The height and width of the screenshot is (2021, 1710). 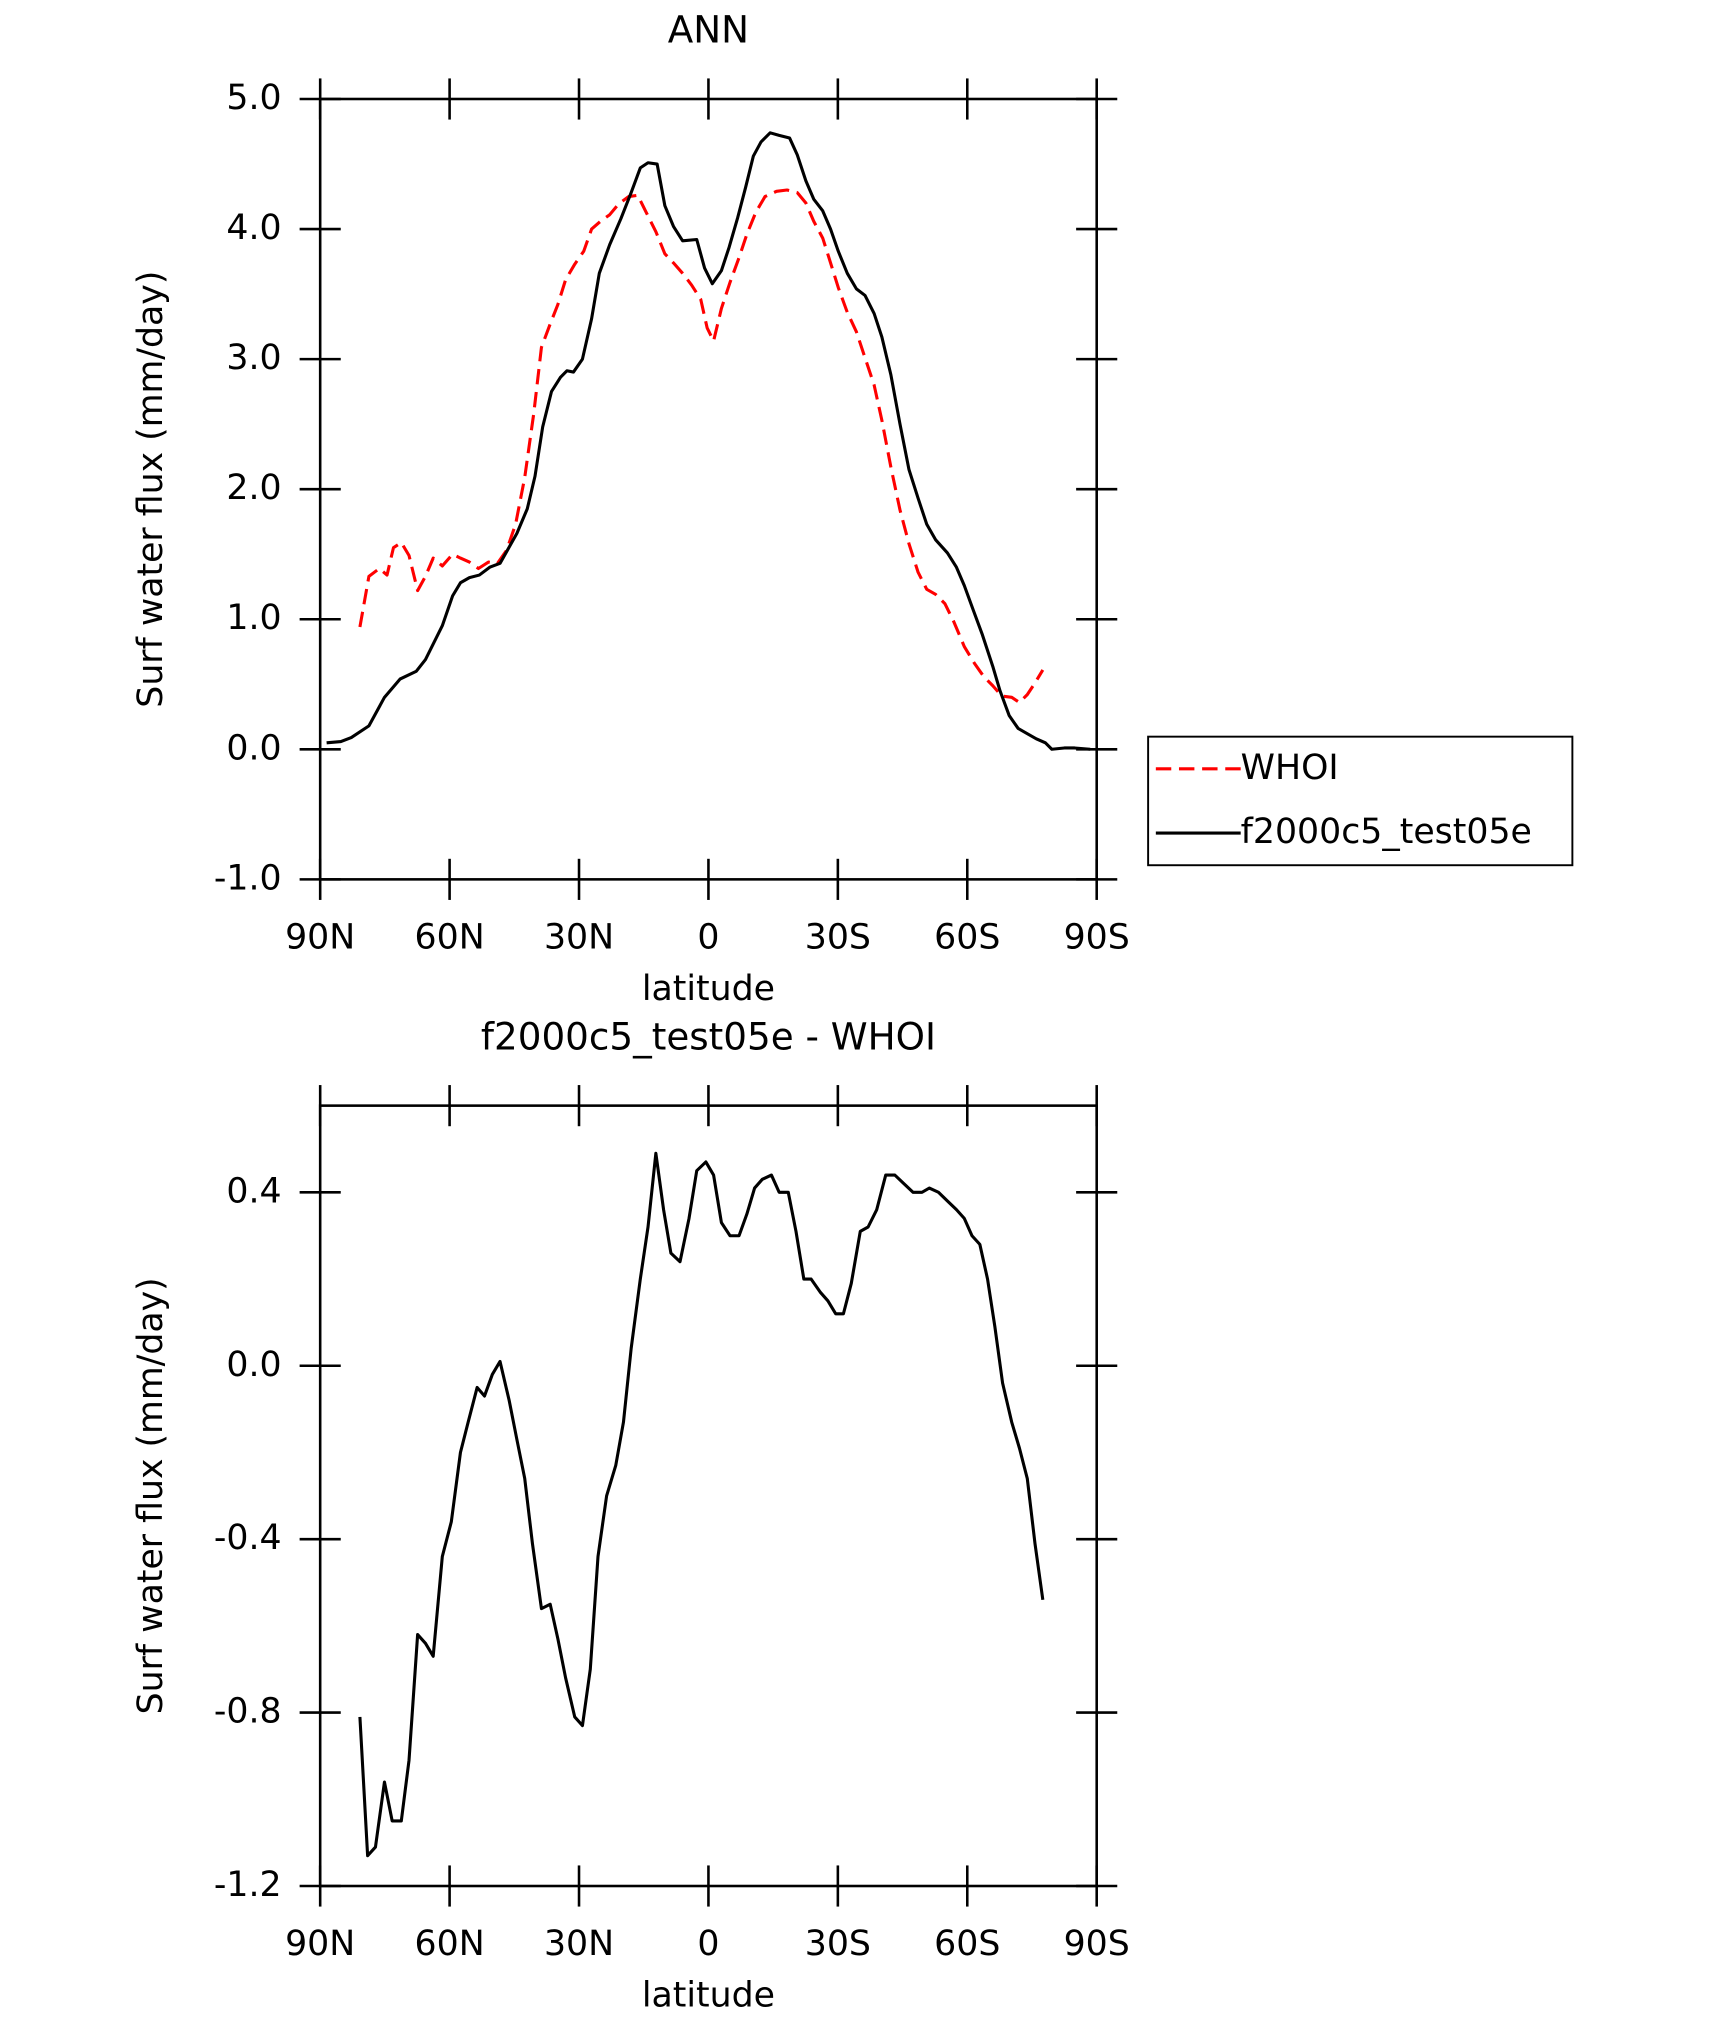 What do you see at coordinates (253, 98) in the screenshot?
I see `y-tick-label: 5.0` at bounding box center [253, 98].